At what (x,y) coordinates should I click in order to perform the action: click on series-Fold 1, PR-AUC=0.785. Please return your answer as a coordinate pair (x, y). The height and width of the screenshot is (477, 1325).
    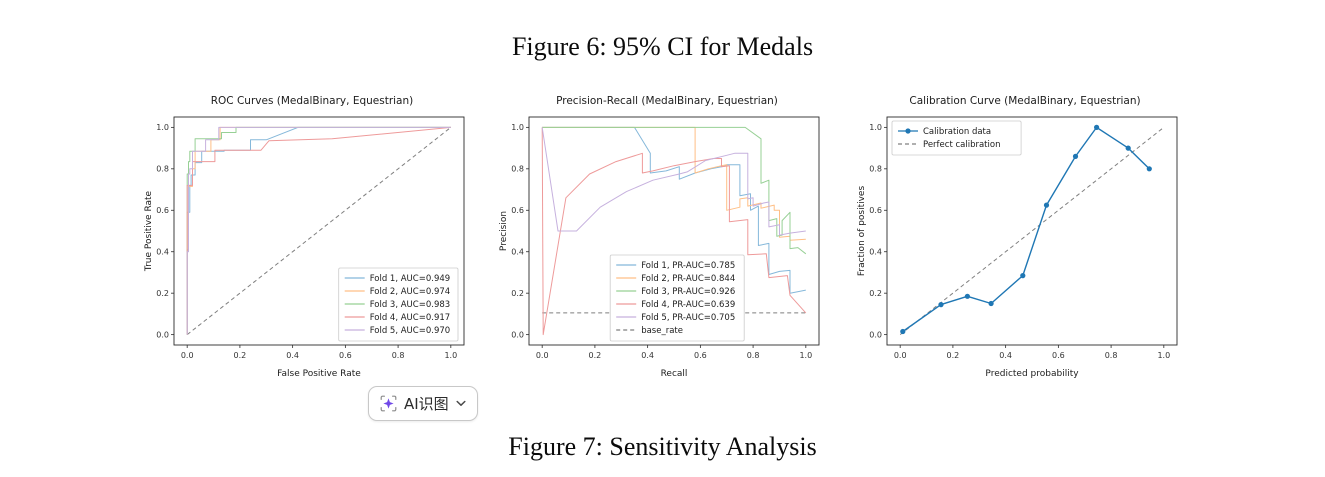
    Looking at the image, I should click on (674, 210).